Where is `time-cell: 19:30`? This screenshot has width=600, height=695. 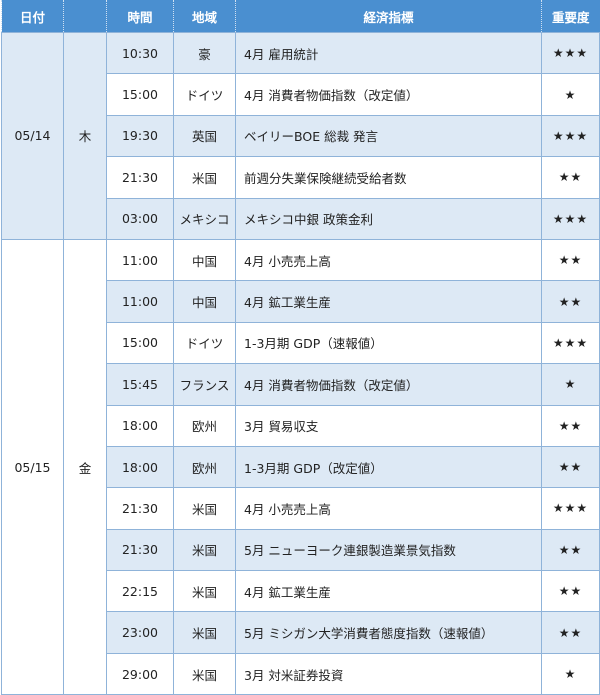 time-cell: 19:30 is located at coordinates (140, 136).